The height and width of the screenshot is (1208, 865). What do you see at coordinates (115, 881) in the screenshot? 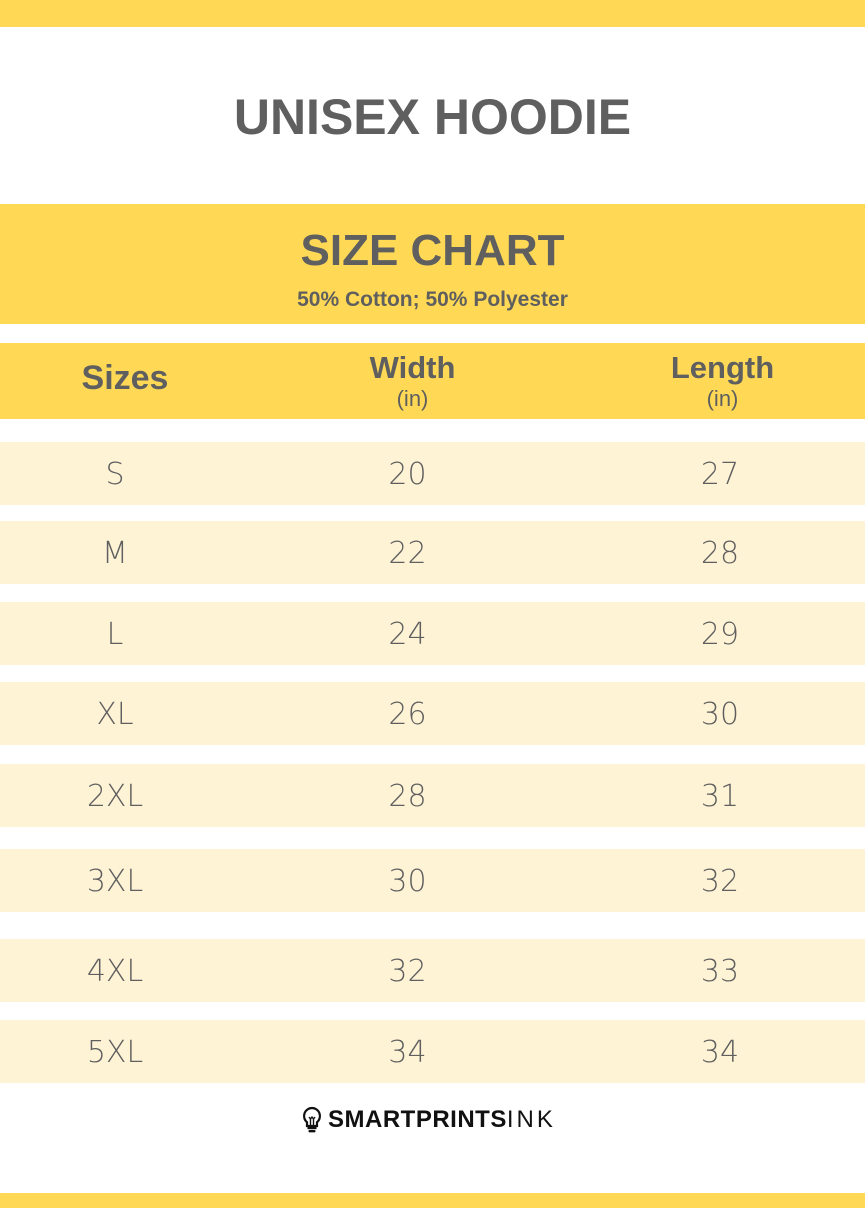
I see `cell-size: 3XL` at bounding box center [115, 881].